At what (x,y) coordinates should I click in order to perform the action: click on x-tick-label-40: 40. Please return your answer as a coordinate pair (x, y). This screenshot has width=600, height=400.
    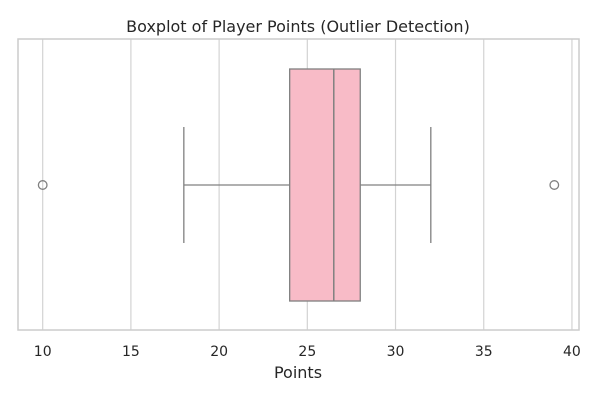
    Looking at the image, I should click on (572, 352).